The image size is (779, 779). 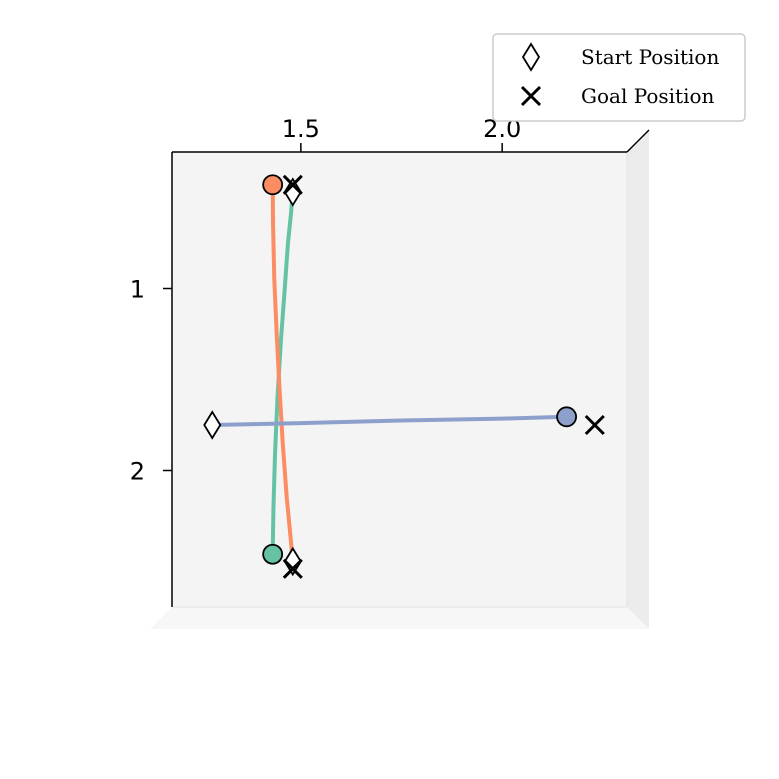 What do you see at coordinates (648, 96) in the screenshot?
I see `legend-label-goal: Goal Position` at bounding box center [648, 96].